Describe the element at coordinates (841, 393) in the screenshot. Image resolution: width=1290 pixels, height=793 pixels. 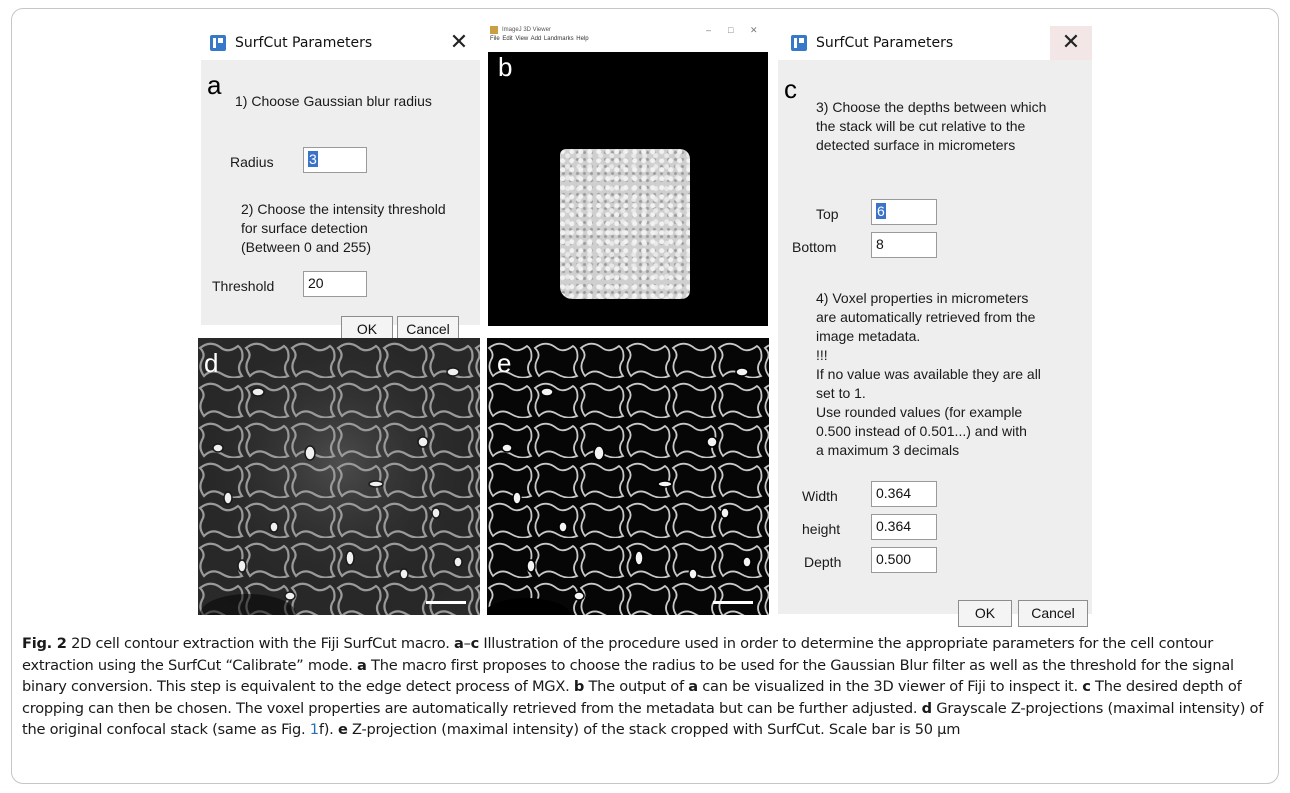
I see `voxel-info-6: set to 1.` at that location.